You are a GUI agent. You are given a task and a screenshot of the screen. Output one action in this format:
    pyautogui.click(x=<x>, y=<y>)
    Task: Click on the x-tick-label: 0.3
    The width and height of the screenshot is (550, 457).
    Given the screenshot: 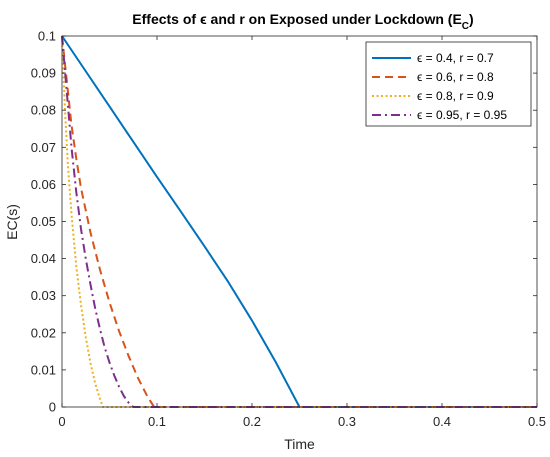 What is the action you would take?
    pyautogui.click(x=347, y=421)
    